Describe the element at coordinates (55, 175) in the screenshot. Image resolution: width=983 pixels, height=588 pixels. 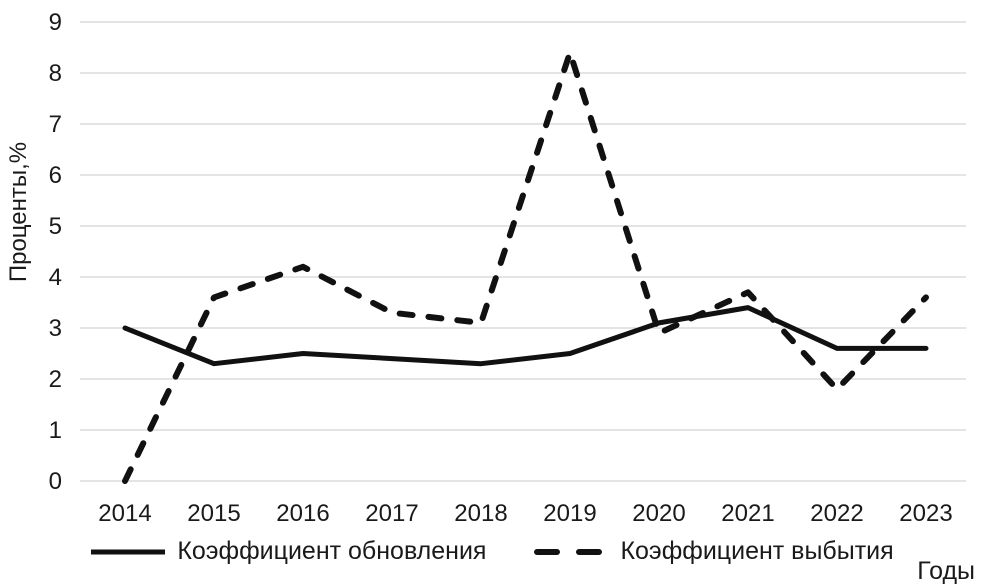
I see `y-tick-label: 6` at that location.